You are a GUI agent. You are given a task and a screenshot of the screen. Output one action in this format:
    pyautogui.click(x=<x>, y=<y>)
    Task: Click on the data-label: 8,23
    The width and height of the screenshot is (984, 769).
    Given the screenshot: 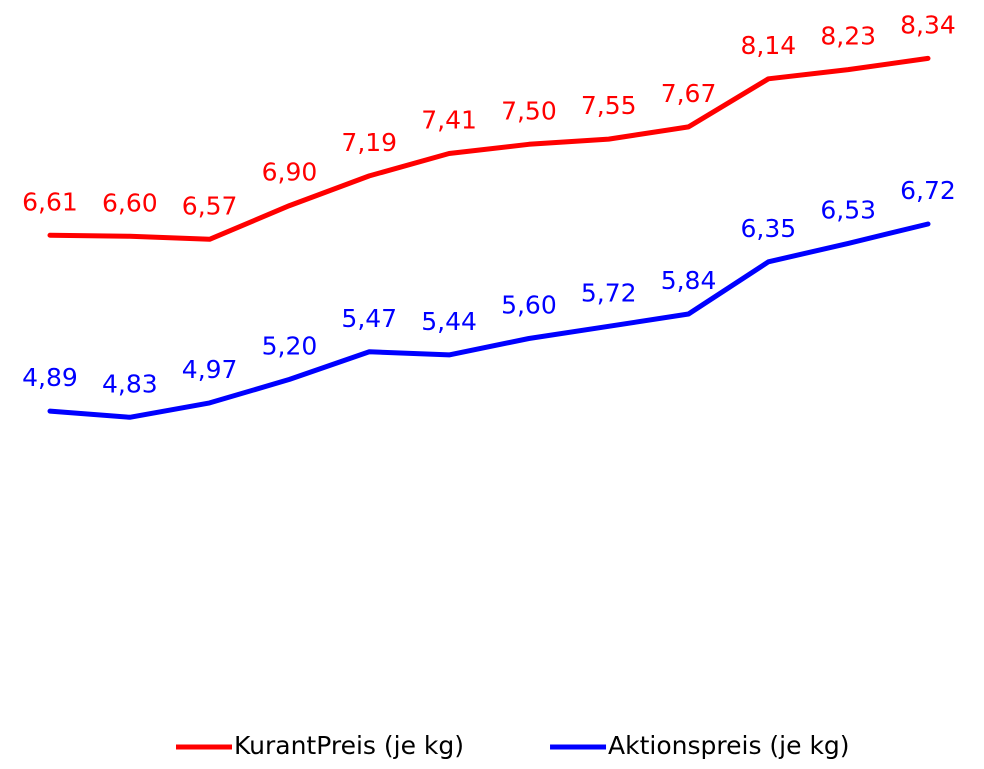 What is the action you would take?
    pyautogui.click(x=848, y=36)
    